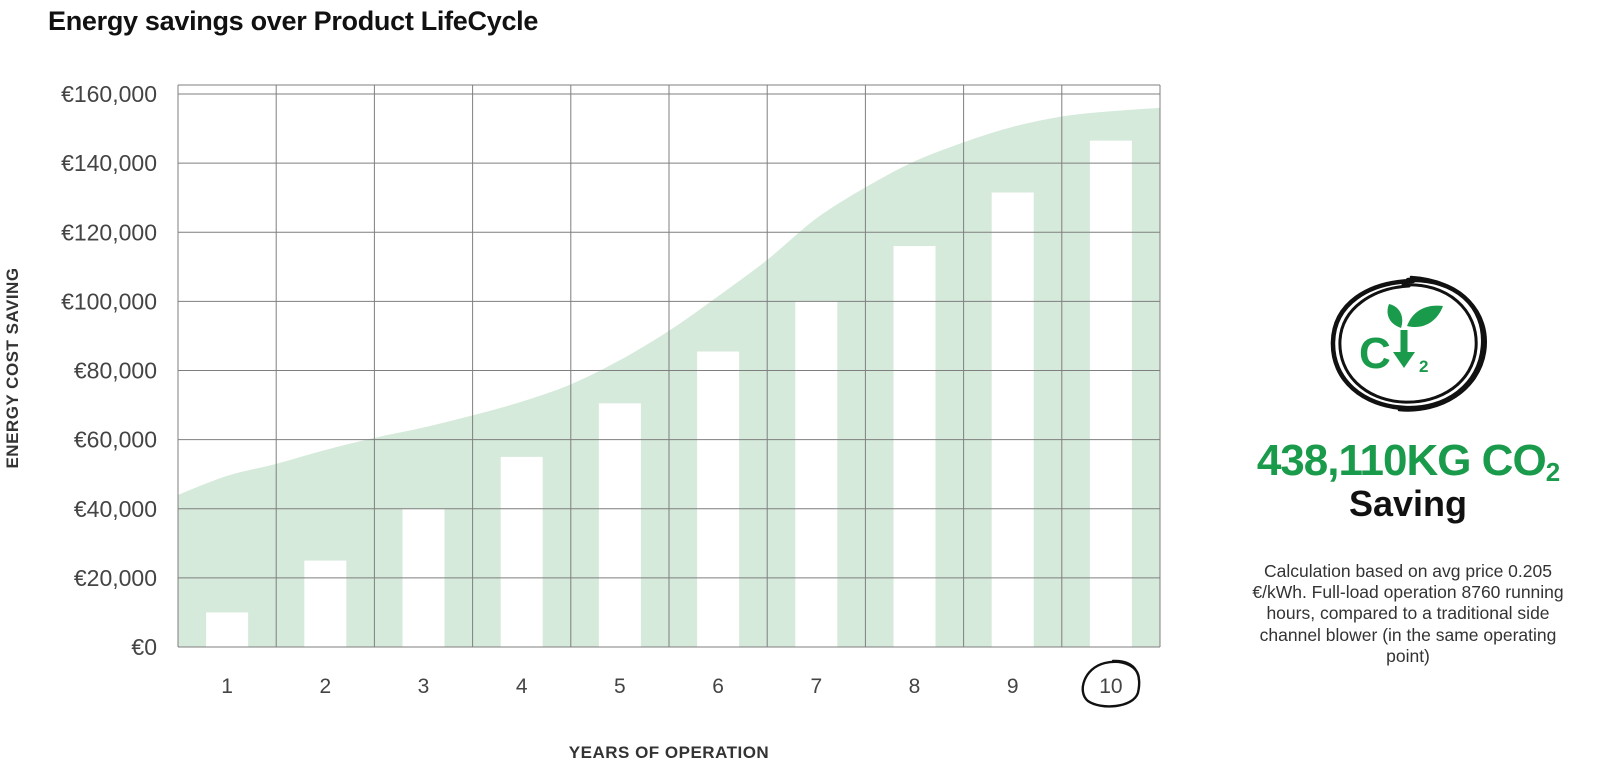 This screenshot has height=768, width=1600. I want to click on co2-icon-subscript: 2, so click(1423, 366).